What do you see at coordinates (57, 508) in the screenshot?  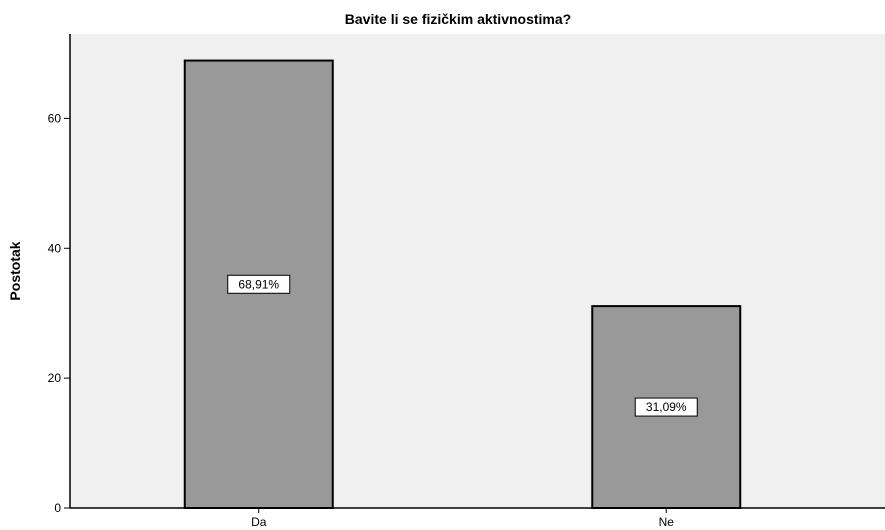 I see `y-tick-label: 0` at bounding box center [57, 508].